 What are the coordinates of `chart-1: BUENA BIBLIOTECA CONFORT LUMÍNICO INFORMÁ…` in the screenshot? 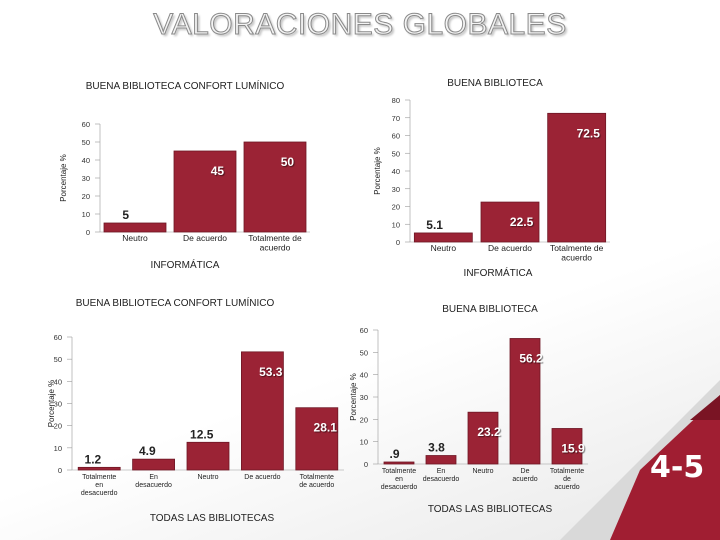 It's located at (184, 175).